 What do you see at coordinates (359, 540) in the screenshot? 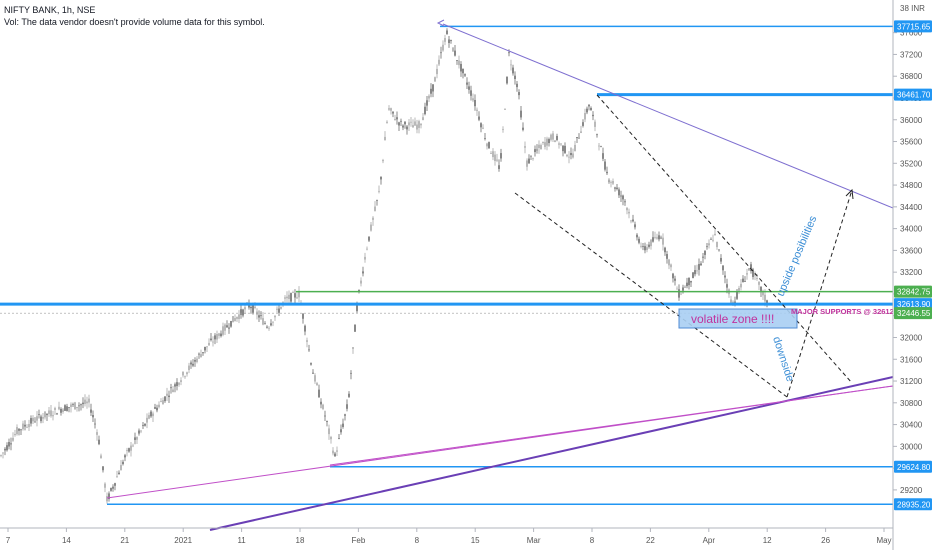
I see `time-tick-label: Feb` at bounding box center [359, 540].